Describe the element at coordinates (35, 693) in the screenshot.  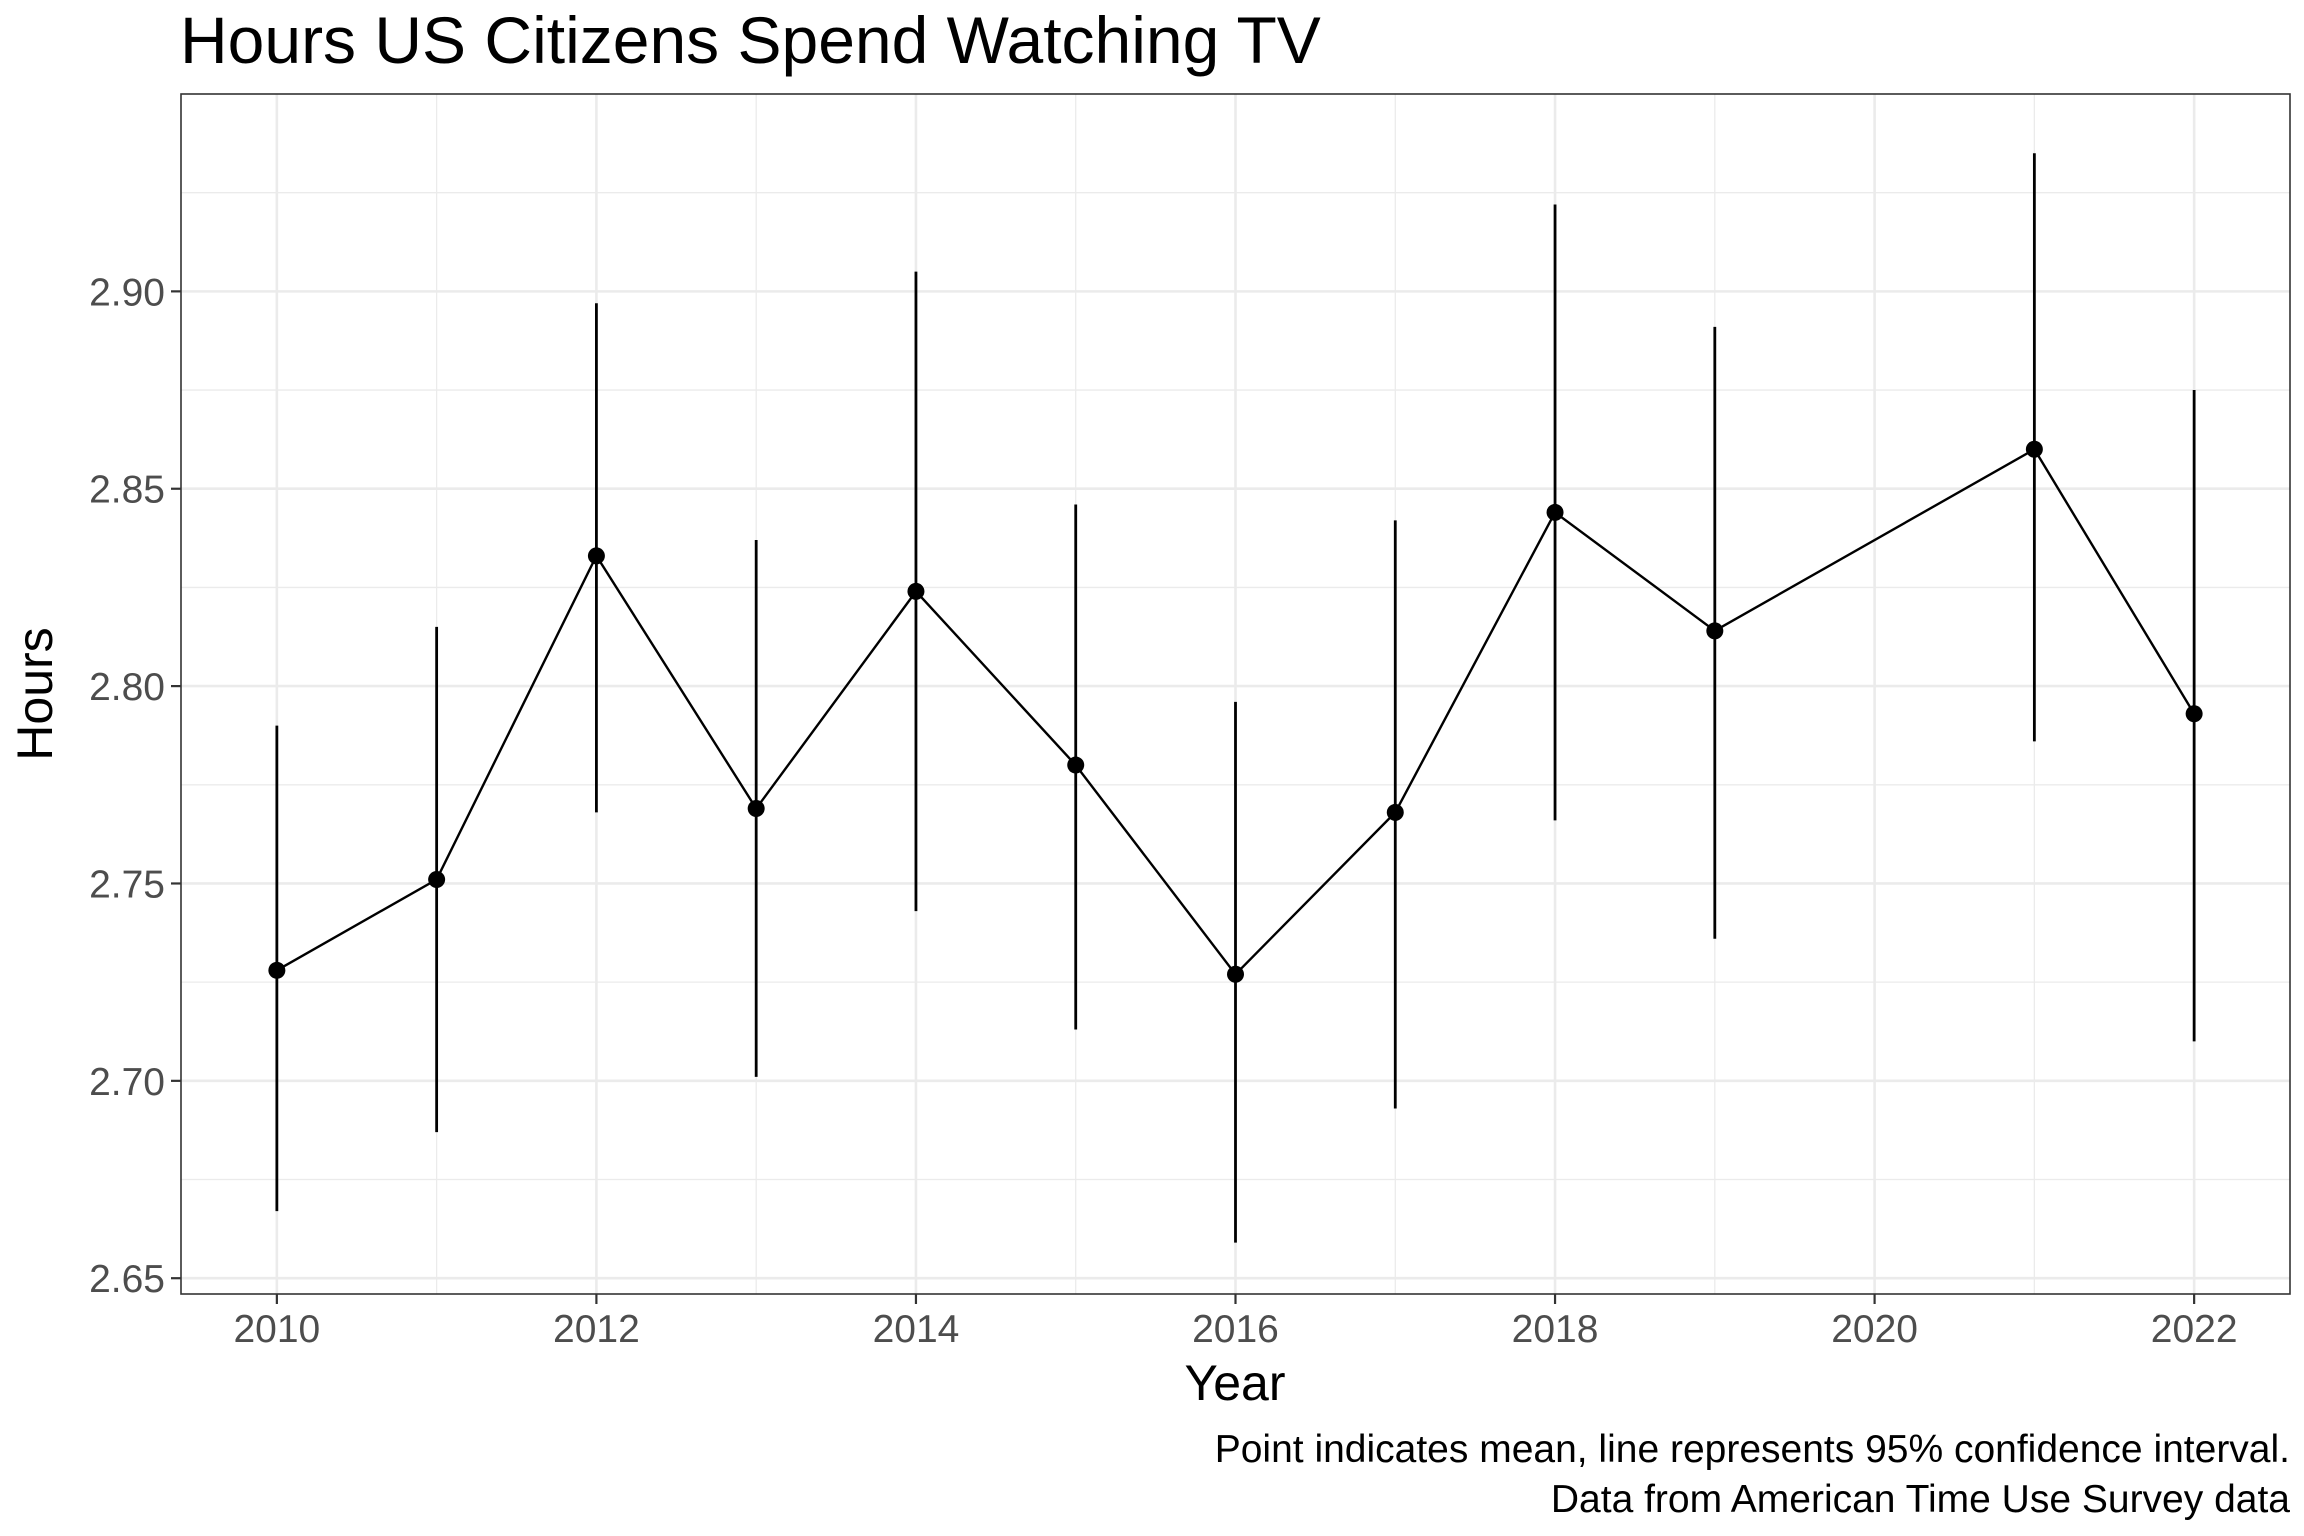
I see `y-axis-title: Hours` at that location.